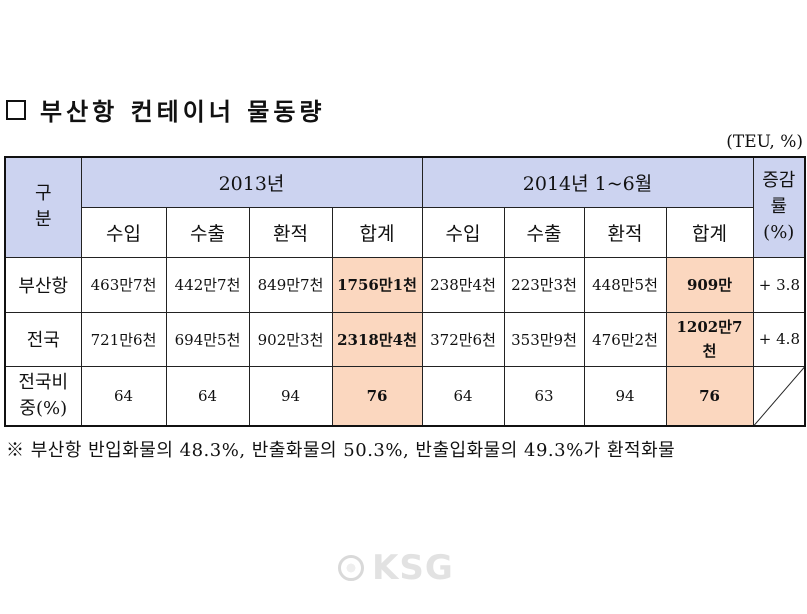 The image size is (807, 614). What do you see at coordinates (544, 339) in the screenshot?
I see `cell-value: 353만9천` at bounding box center [544, 339].